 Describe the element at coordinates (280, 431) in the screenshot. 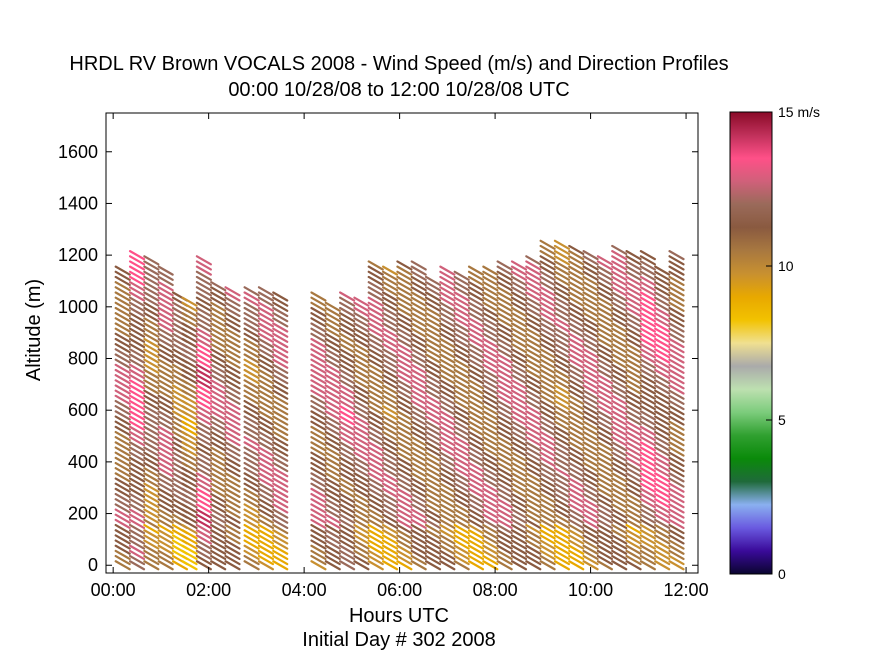

I see `wind-profile` at that location.